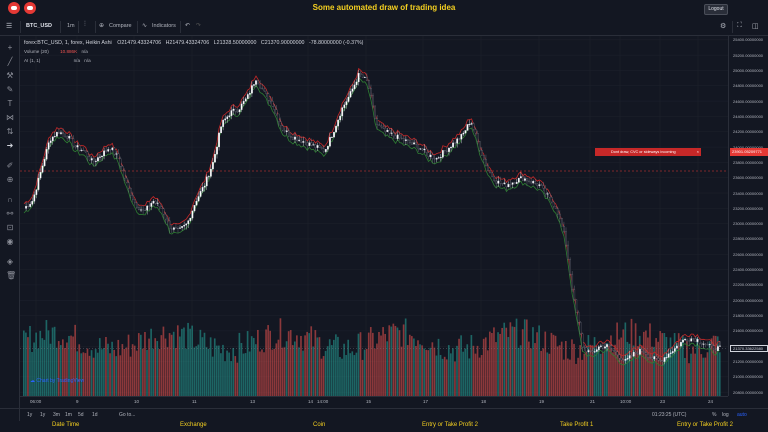 The image size is (768, 432). I want to click on tradingview-watermark: ☁ Chart by TradingView, so click(57, 381).